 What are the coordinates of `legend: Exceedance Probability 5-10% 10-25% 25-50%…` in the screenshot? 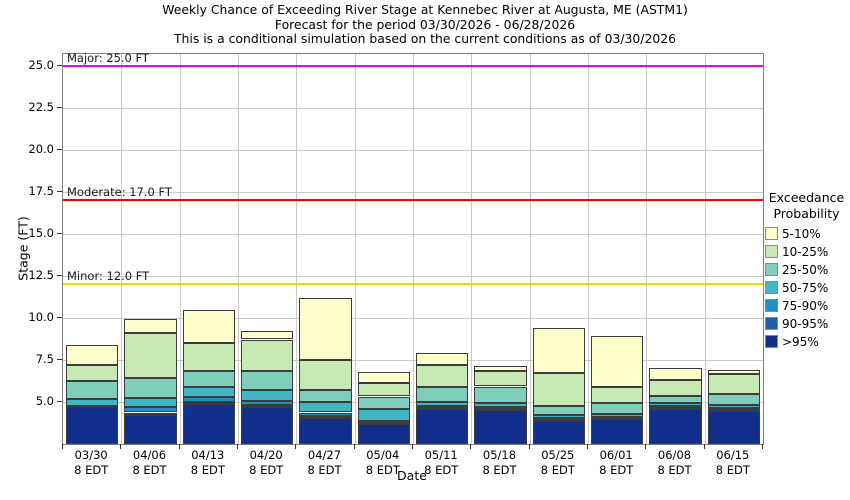 It's located at (806, 271).